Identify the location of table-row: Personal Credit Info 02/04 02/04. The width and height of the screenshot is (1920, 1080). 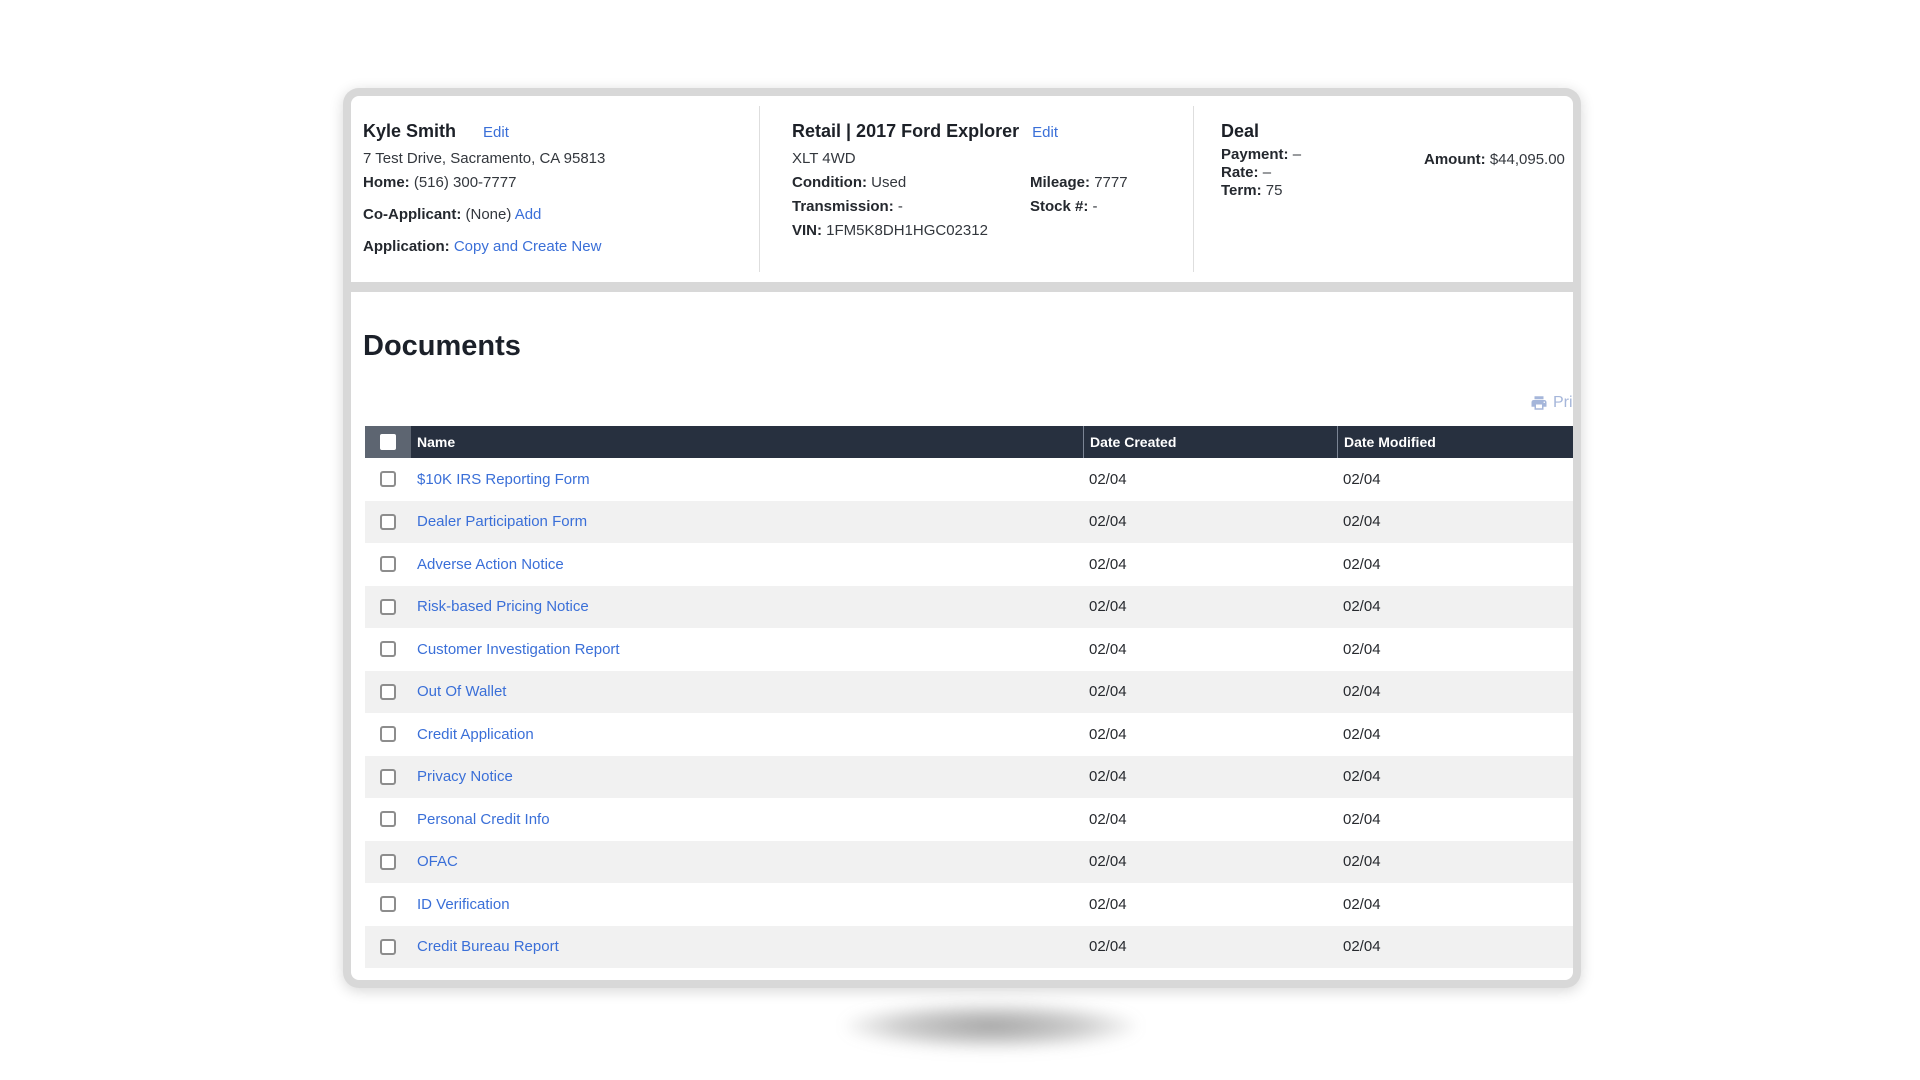
(969, 819).